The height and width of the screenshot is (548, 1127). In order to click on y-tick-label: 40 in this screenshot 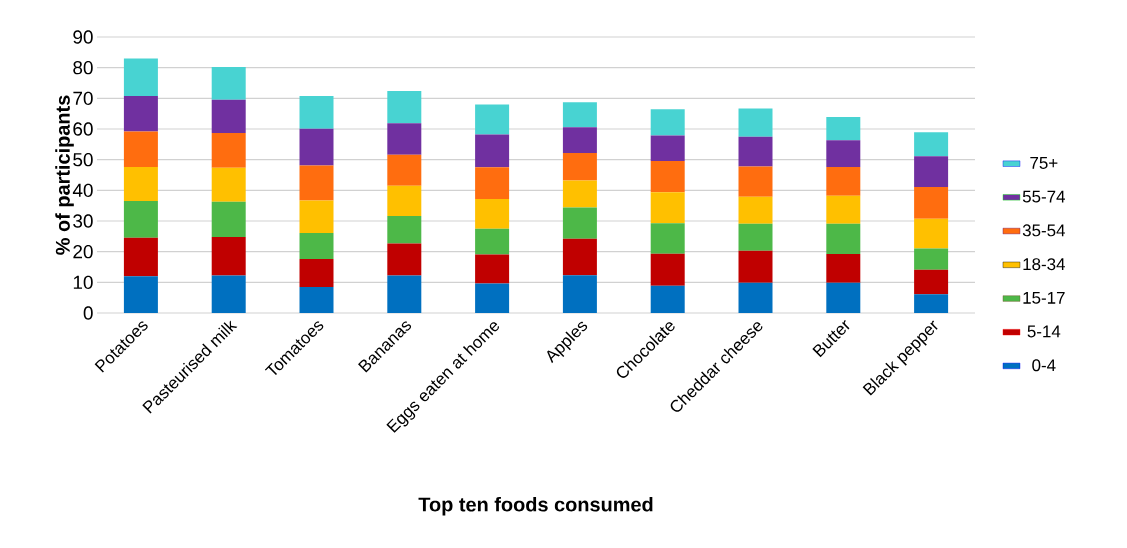, I will do `click(82, 190)`.